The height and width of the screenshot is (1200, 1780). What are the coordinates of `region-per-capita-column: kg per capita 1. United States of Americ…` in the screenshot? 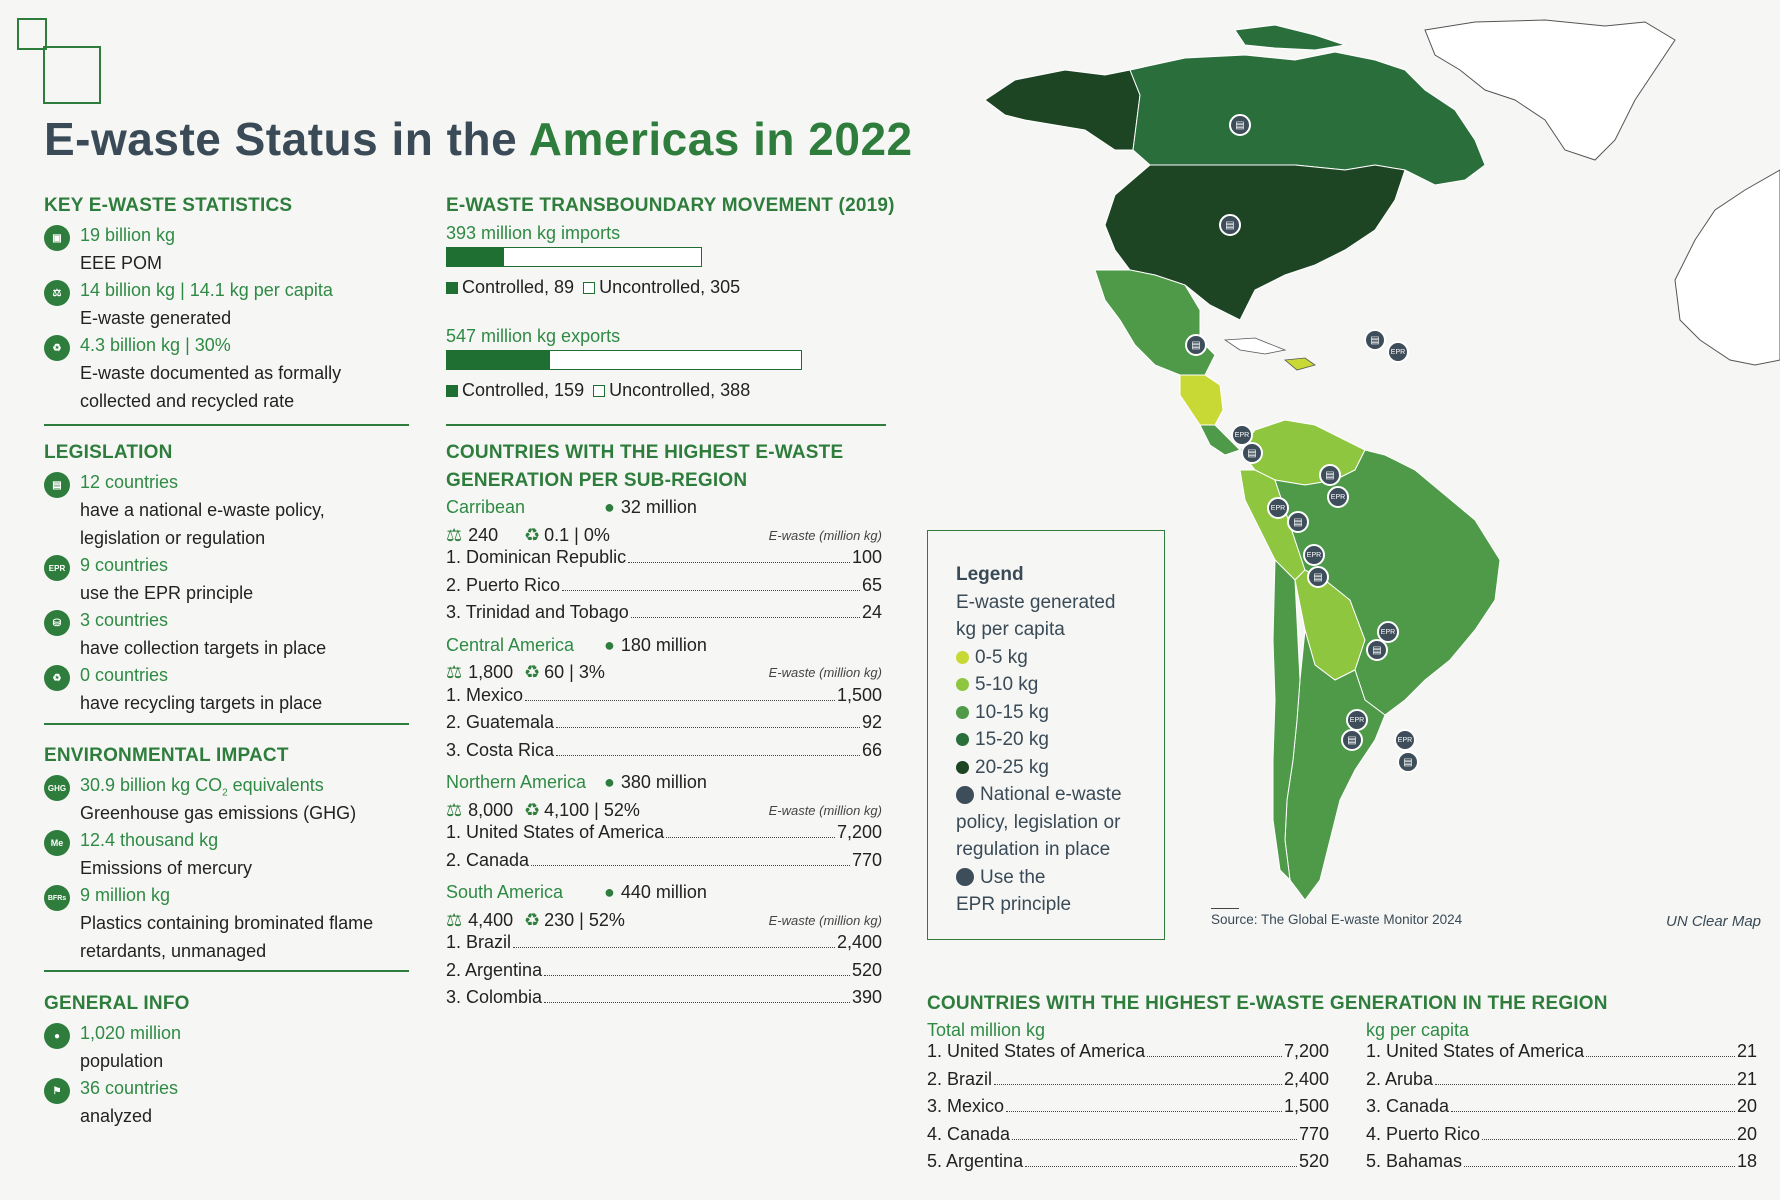 It's located at (1561, 1099).